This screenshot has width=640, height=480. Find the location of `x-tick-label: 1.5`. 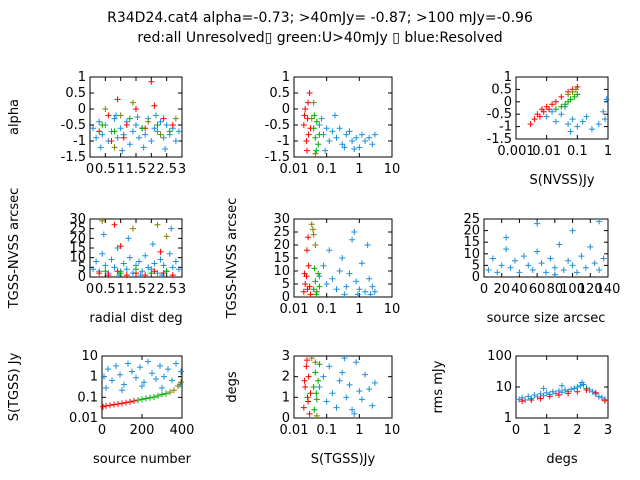

x-tick-label: 1.5 is located at coordinates (136, 289).